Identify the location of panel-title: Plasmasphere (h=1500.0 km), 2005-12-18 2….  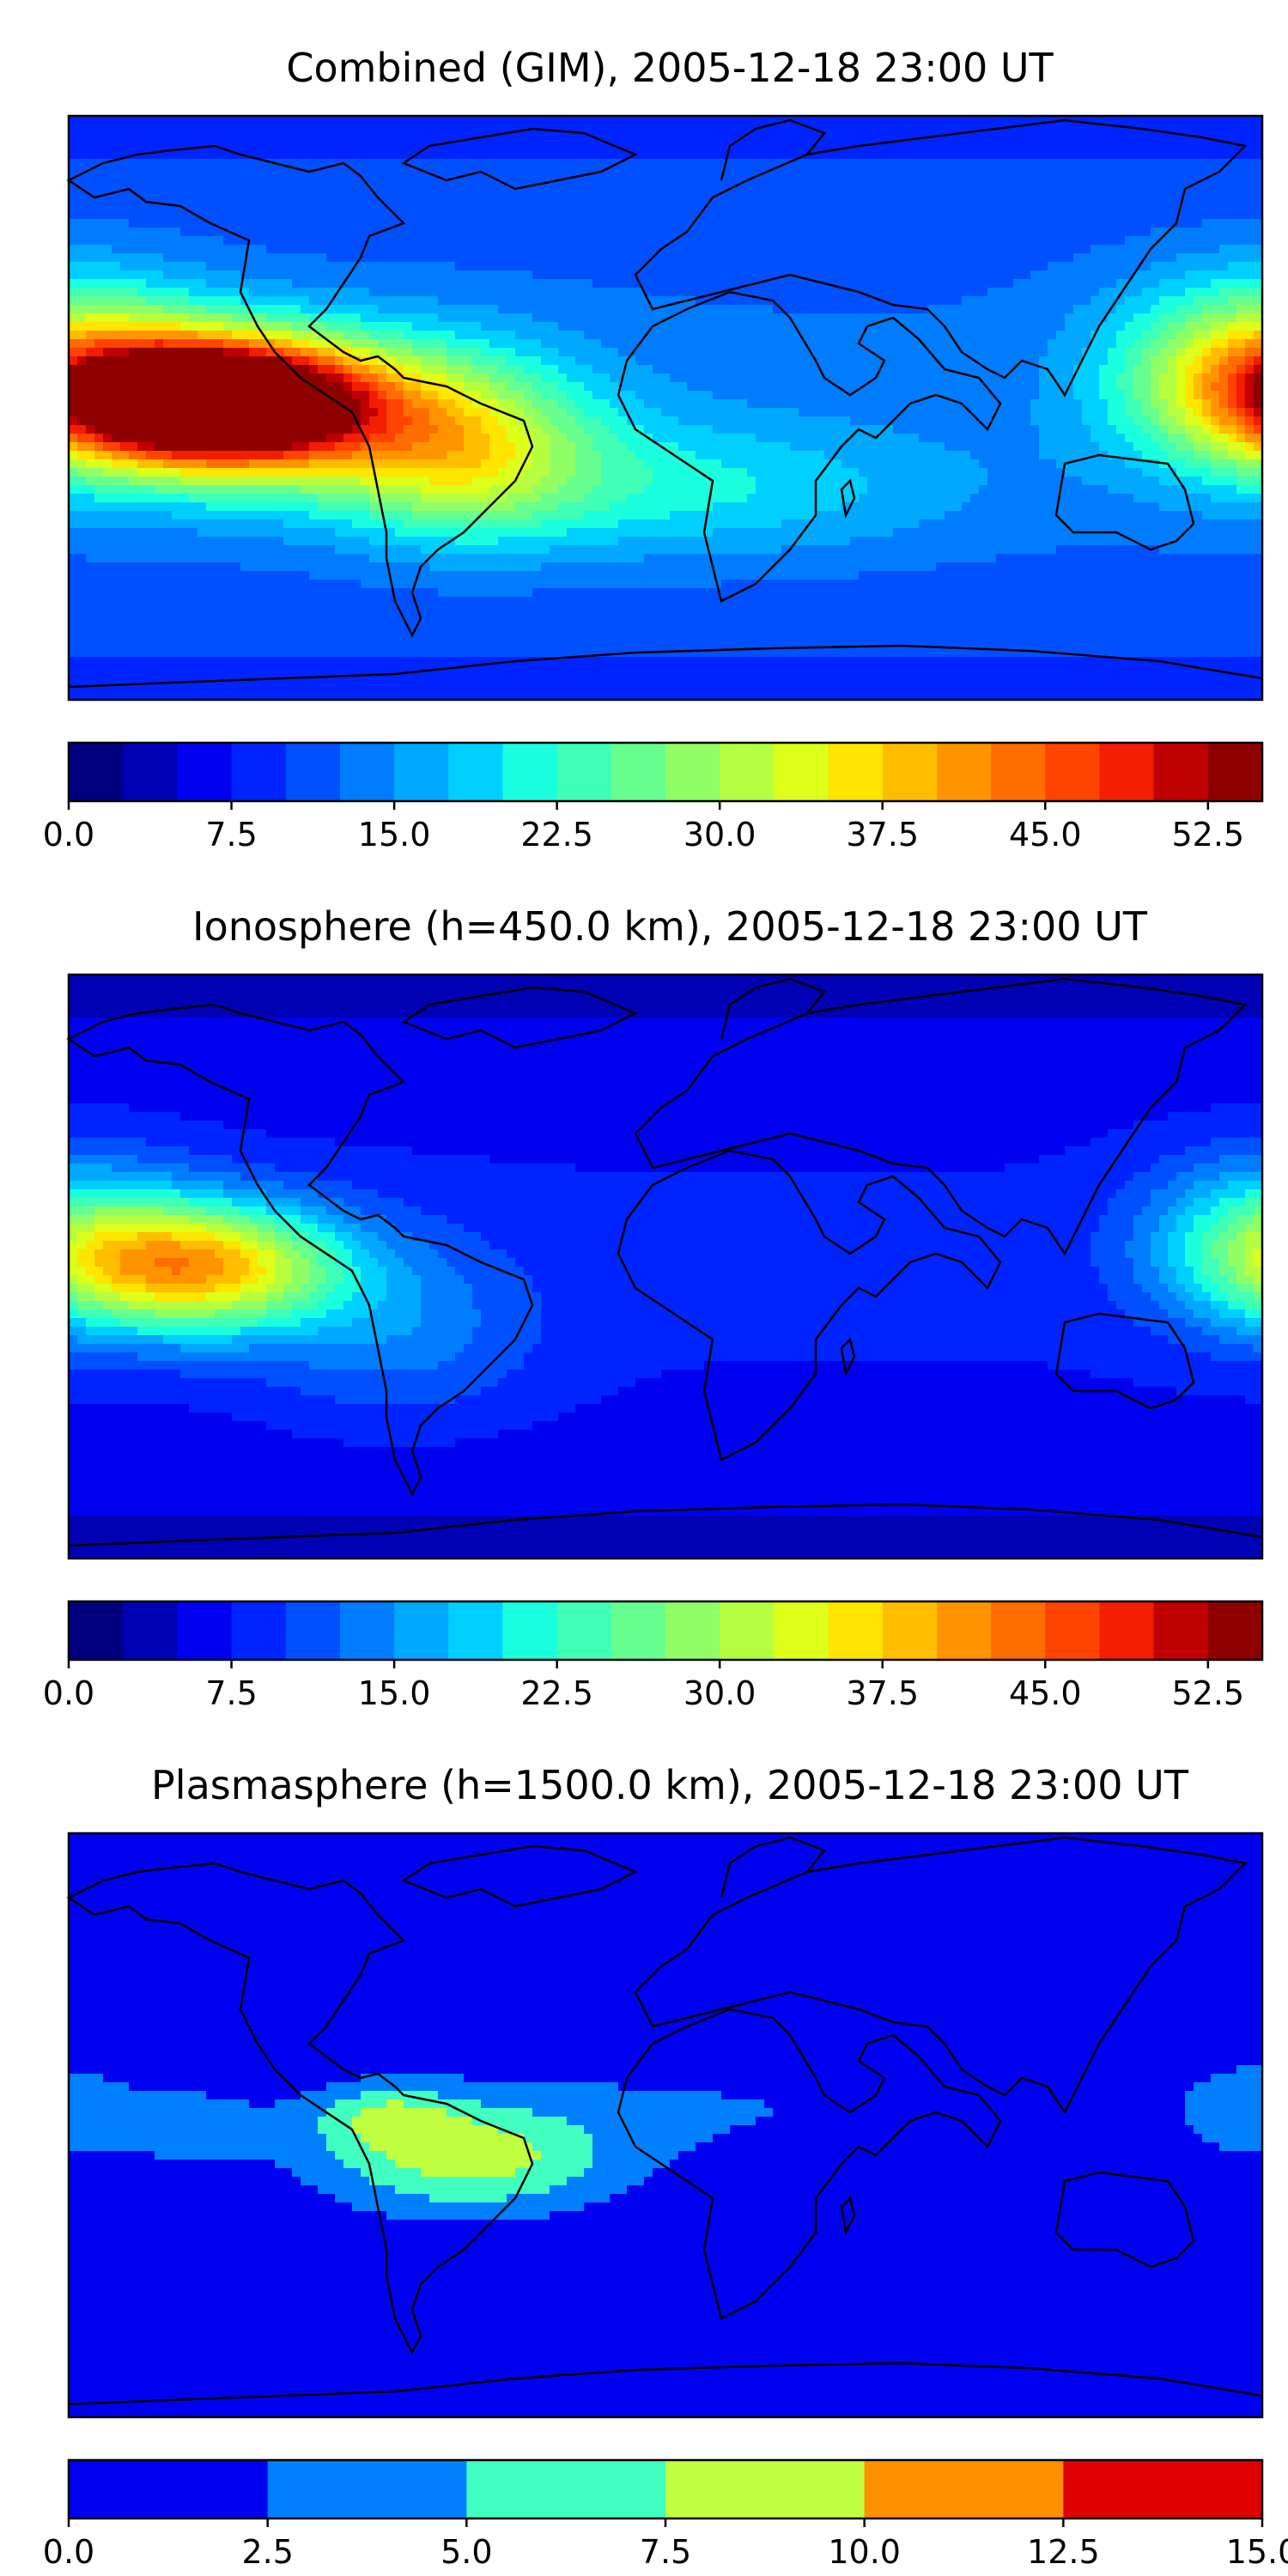
(670, 1785).